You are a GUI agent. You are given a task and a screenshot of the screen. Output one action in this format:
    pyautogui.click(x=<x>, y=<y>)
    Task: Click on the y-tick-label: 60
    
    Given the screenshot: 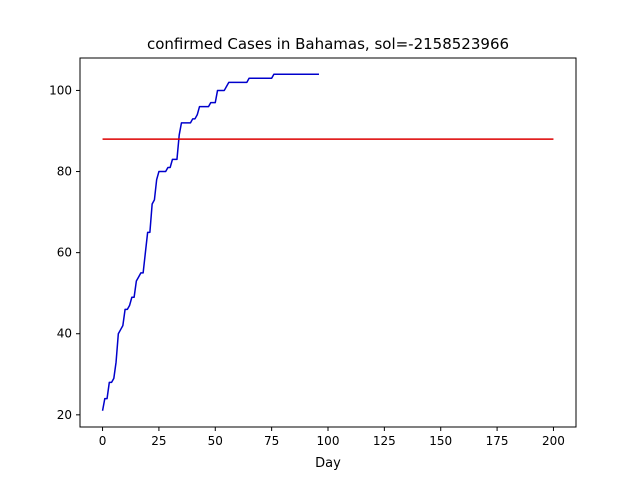 What is the action you would take?
    pyautogui.click(x=64, y=253)
    